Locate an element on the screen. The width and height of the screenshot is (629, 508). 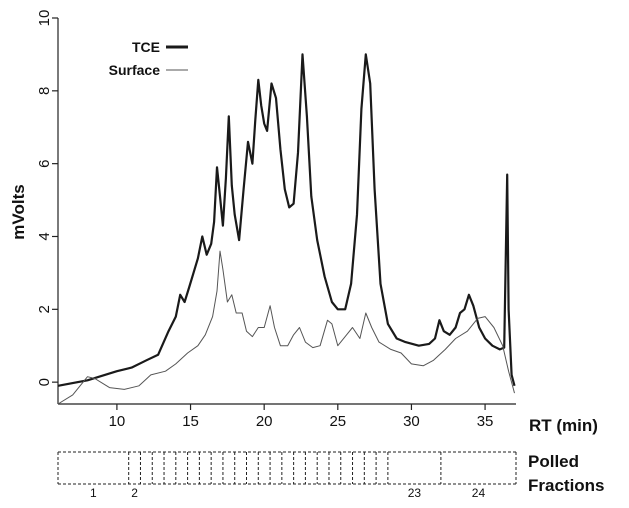
fraction-number: 1 is located at coordinates (93, 493).